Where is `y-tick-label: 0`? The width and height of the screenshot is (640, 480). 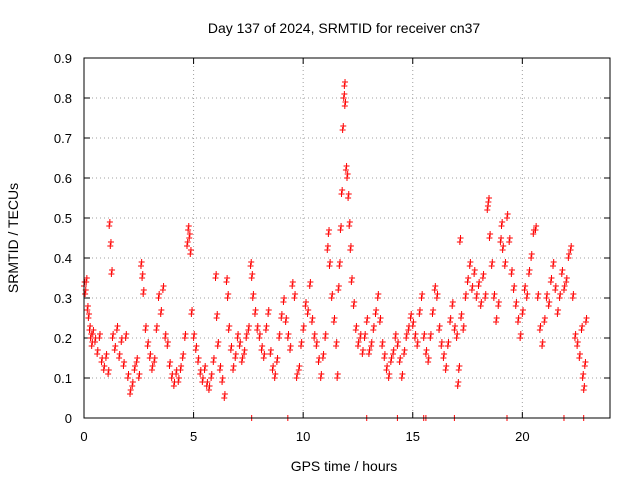
y-tick-label: 0 is located at coordinates (68, 418).